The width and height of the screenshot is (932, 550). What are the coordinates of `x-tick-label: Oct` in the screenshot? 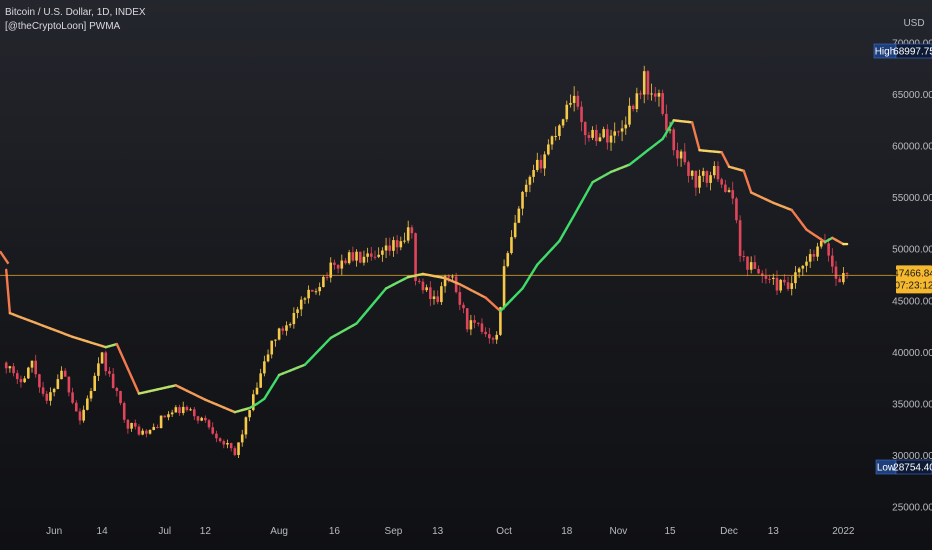 It's located at (504, 531).